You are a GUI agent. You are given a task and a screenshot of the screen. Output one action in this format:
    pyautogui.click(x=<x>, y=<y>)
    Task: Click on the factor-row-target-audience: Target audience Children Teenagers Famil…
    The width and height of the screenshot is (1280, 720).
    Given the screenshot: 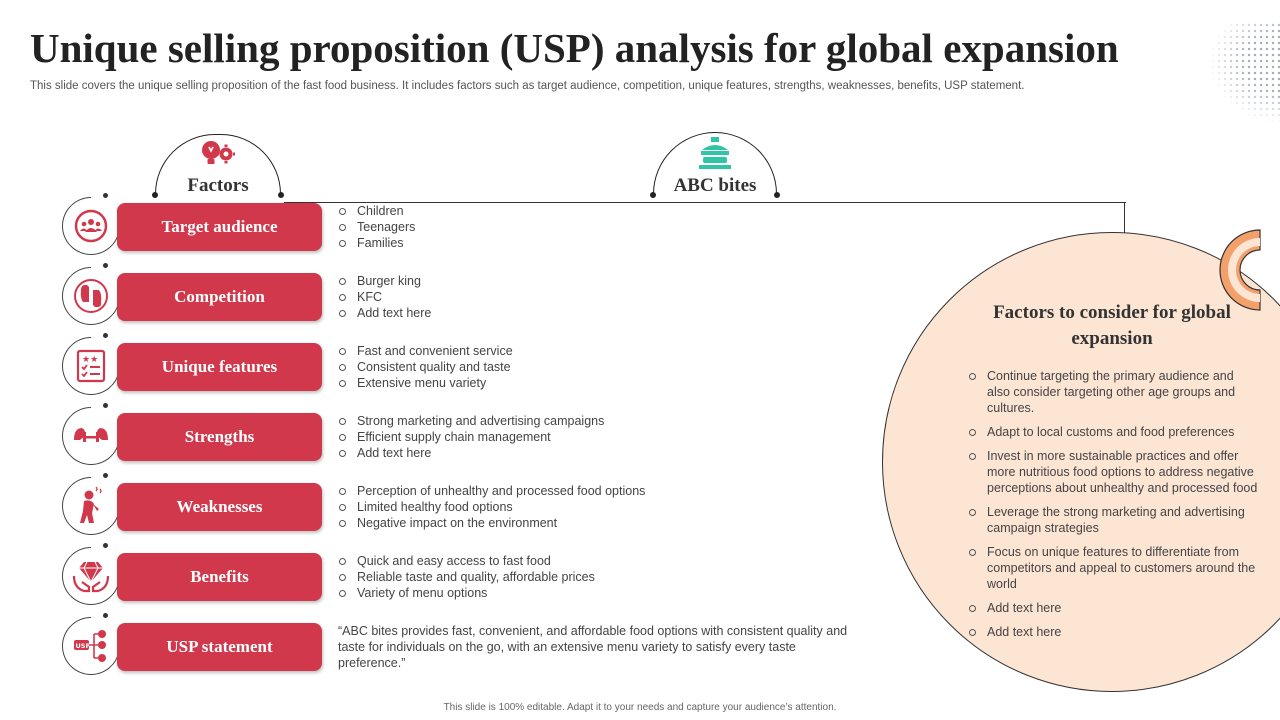 What is the action you would take?
    pyautogui.click(x=454, y=226)
    